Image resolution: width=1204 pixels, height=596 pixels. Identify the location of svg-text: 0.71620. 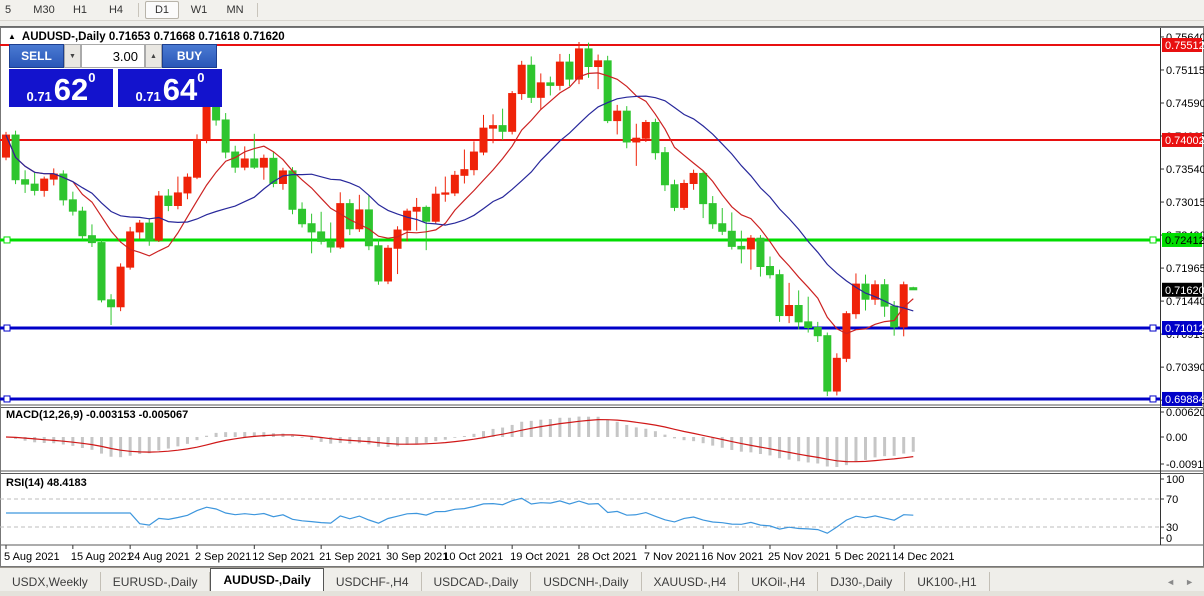
(1184, 291).